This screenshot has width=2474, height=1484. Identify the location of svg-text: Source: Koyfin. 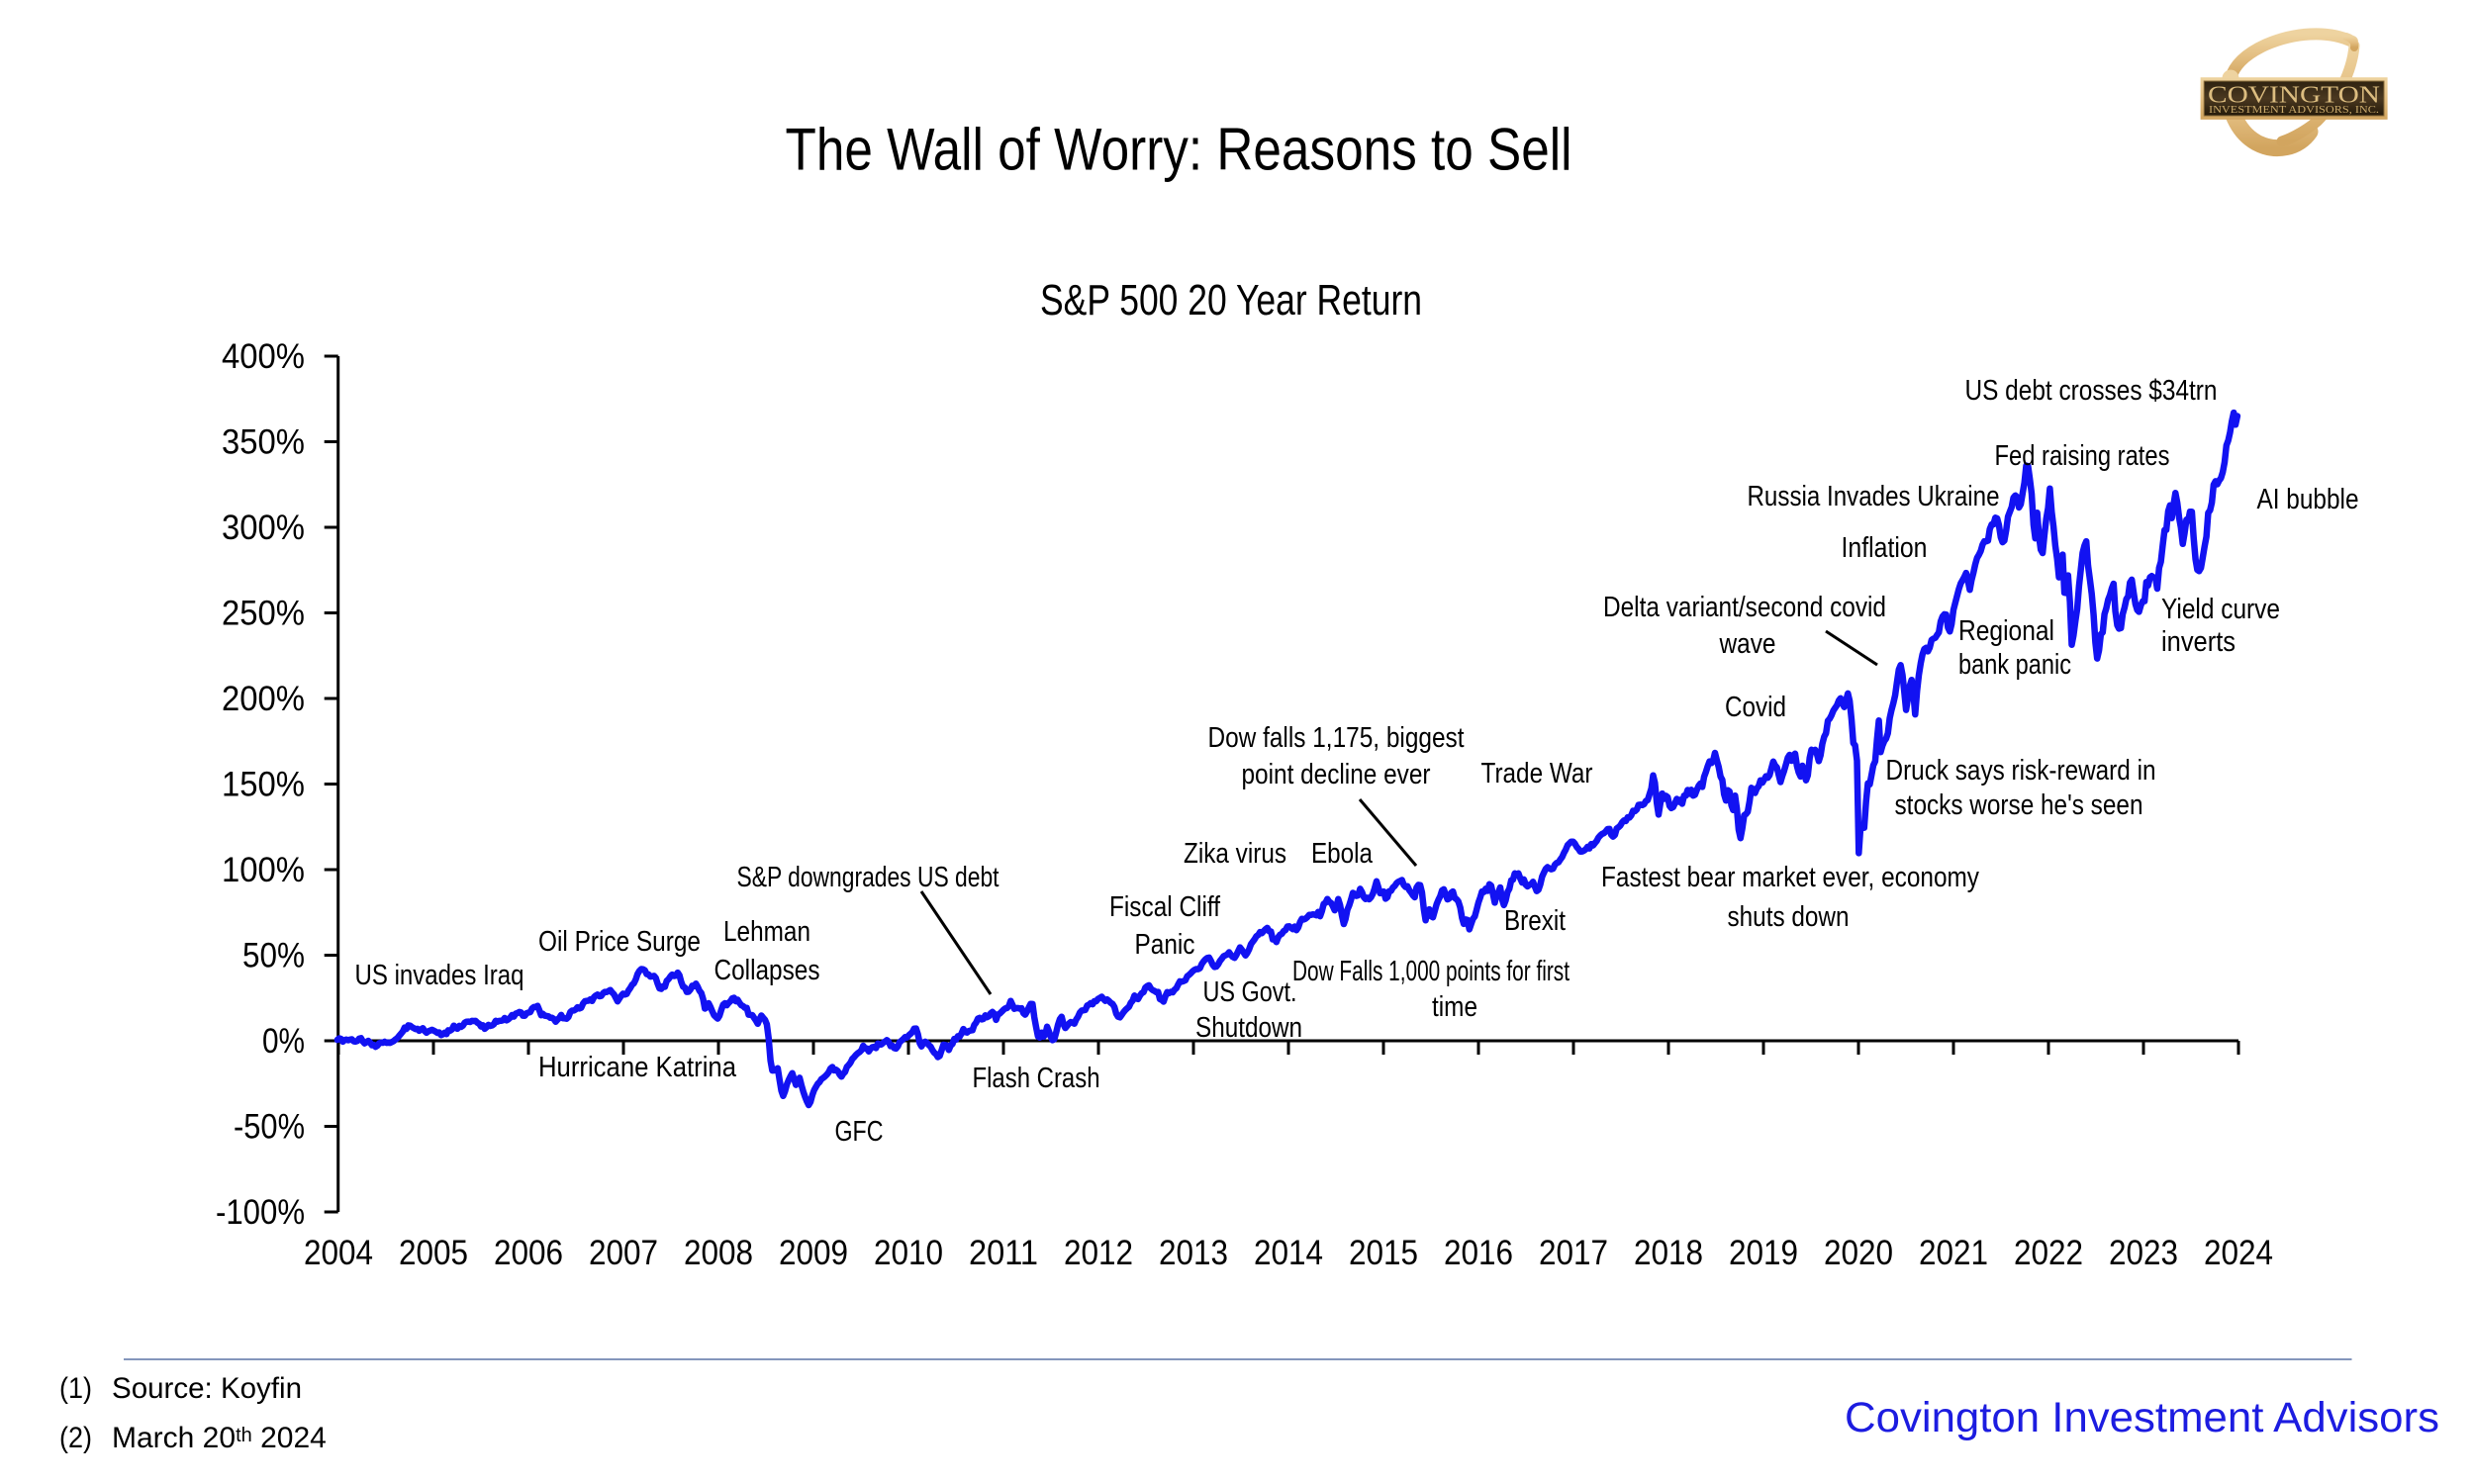
(207, 1388).